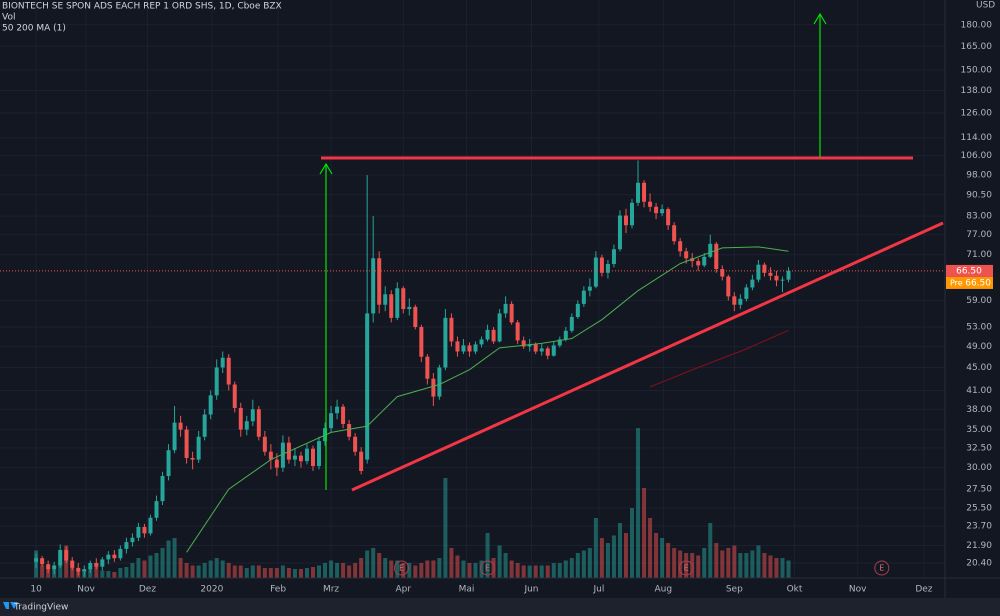  What do you see at coordinates (979, 195) in the screenshot?
I see `y-tick-label: 90.50` at bounding box center [979, 195].